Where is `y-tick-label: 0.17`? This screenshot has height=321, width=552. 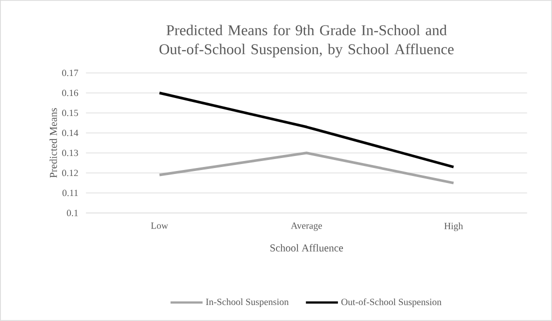
y-tick-label: 0.17 is located at coordinates (70, 73).